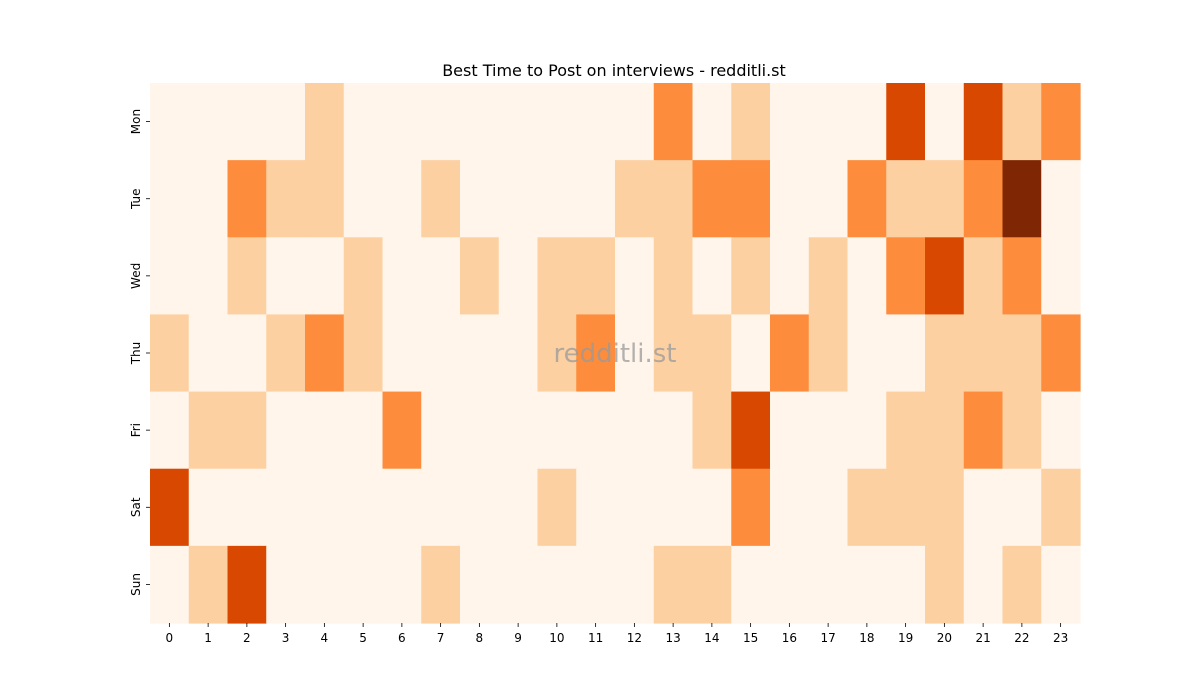  I want to click on x-tick-label: 22, so click(1021, 638).